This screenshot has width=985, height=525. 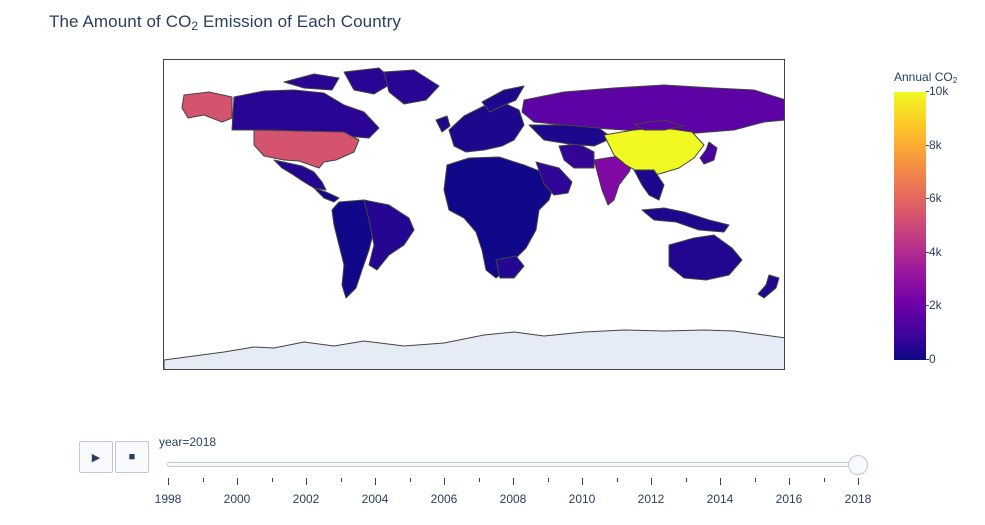 I want to click on country-brazil, so click(x=389, y=235).